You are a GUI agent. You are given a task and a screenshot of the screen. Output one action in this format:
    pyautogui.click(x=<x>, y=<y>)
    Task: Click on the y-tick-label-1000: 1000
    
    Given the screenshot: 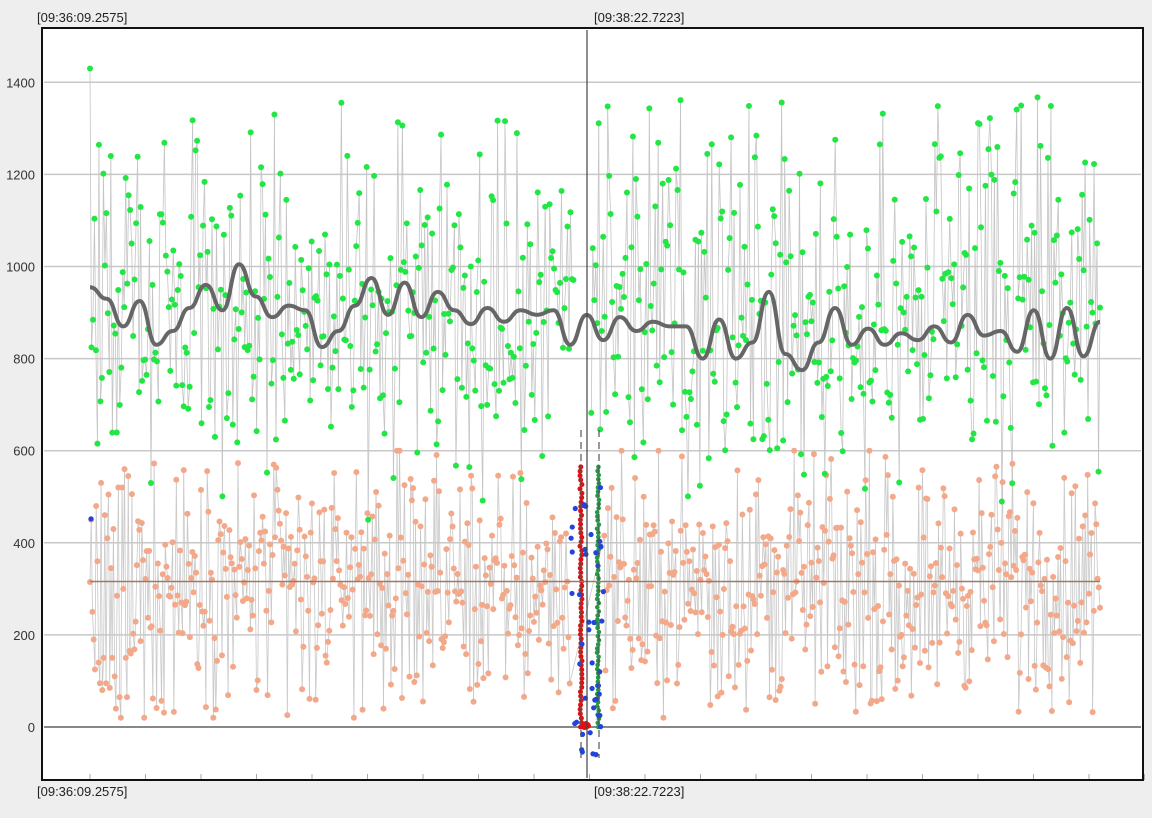 What is the action you would take?
    pyautogui.click(x=20, y=267)
    